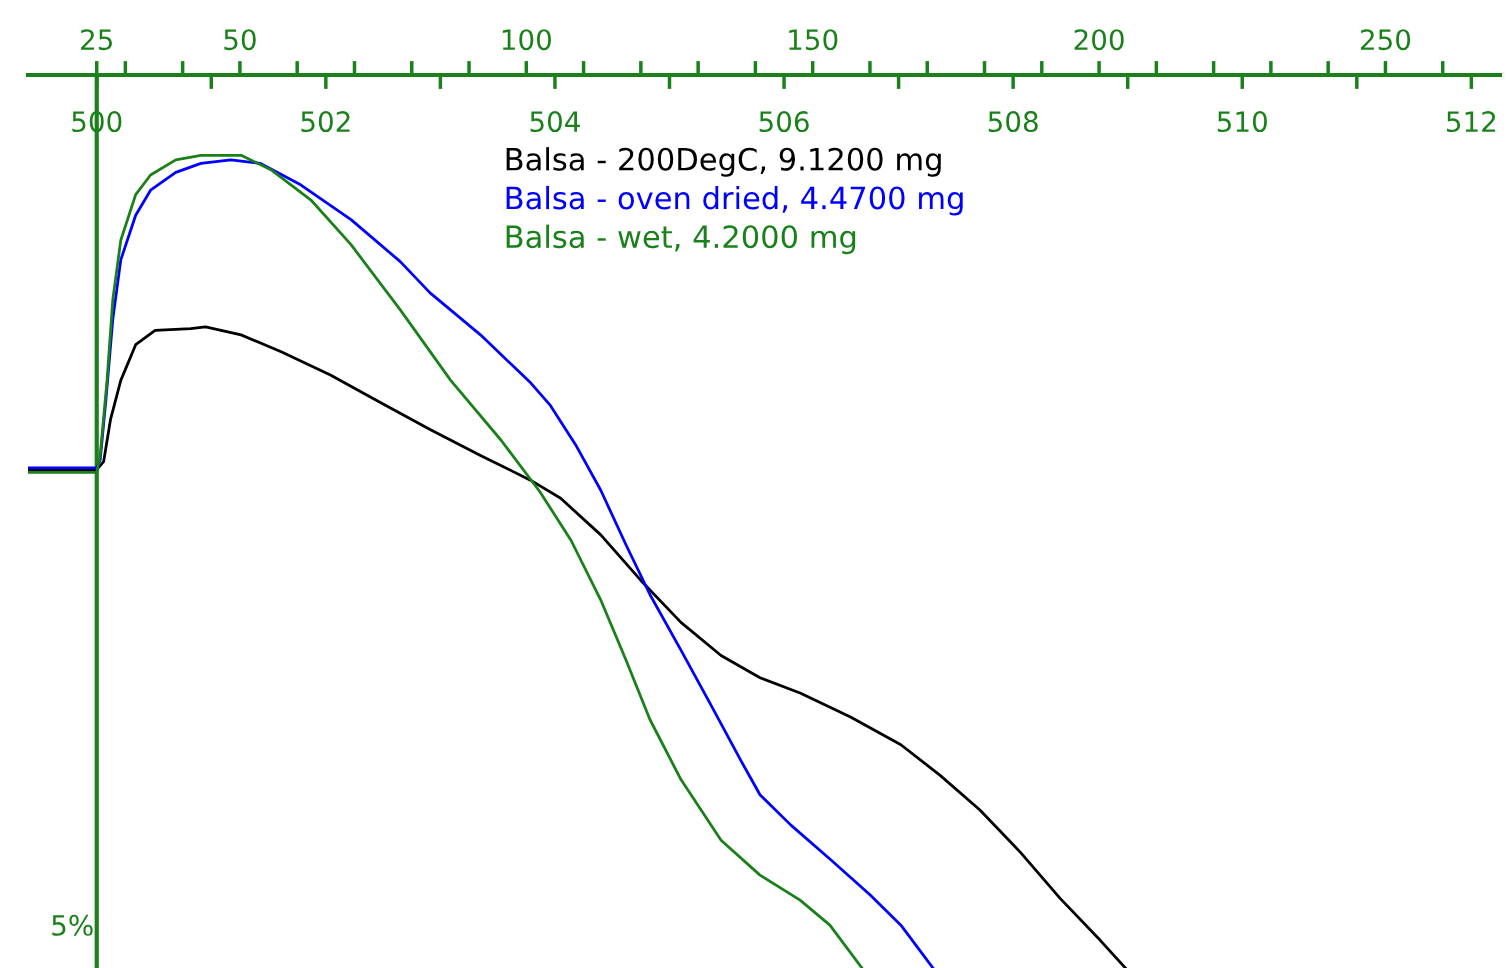 This screenshot has height=968, width=1508. Describe the element at coordinates (734, 200) in the screenshot. I see `text: Balsa - oven dried, 4.4700 mg` at that location.